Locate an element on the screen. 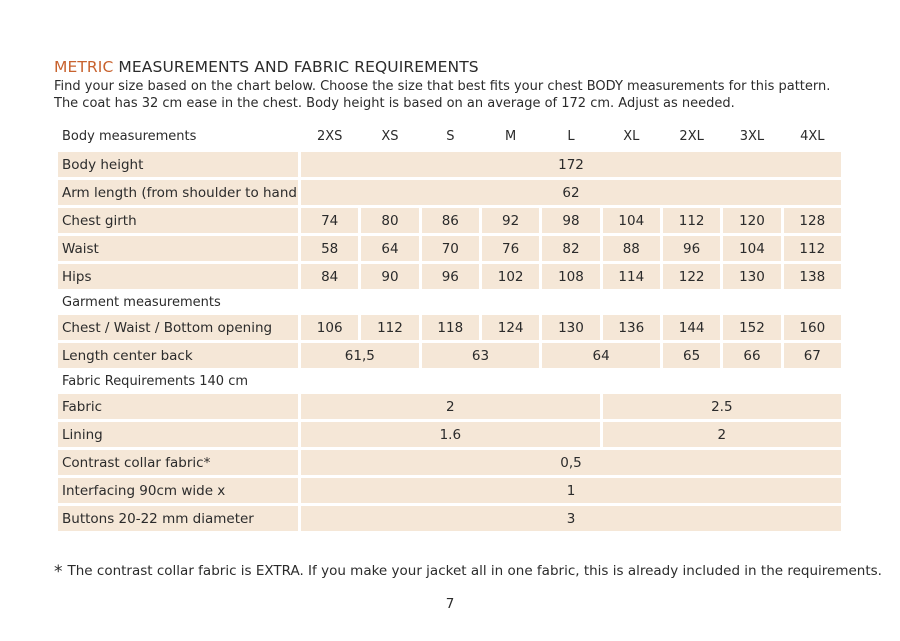 The width and height of the screenshot is (900, 641). value-cell: 0,5 is located at coordinates (571, 462).